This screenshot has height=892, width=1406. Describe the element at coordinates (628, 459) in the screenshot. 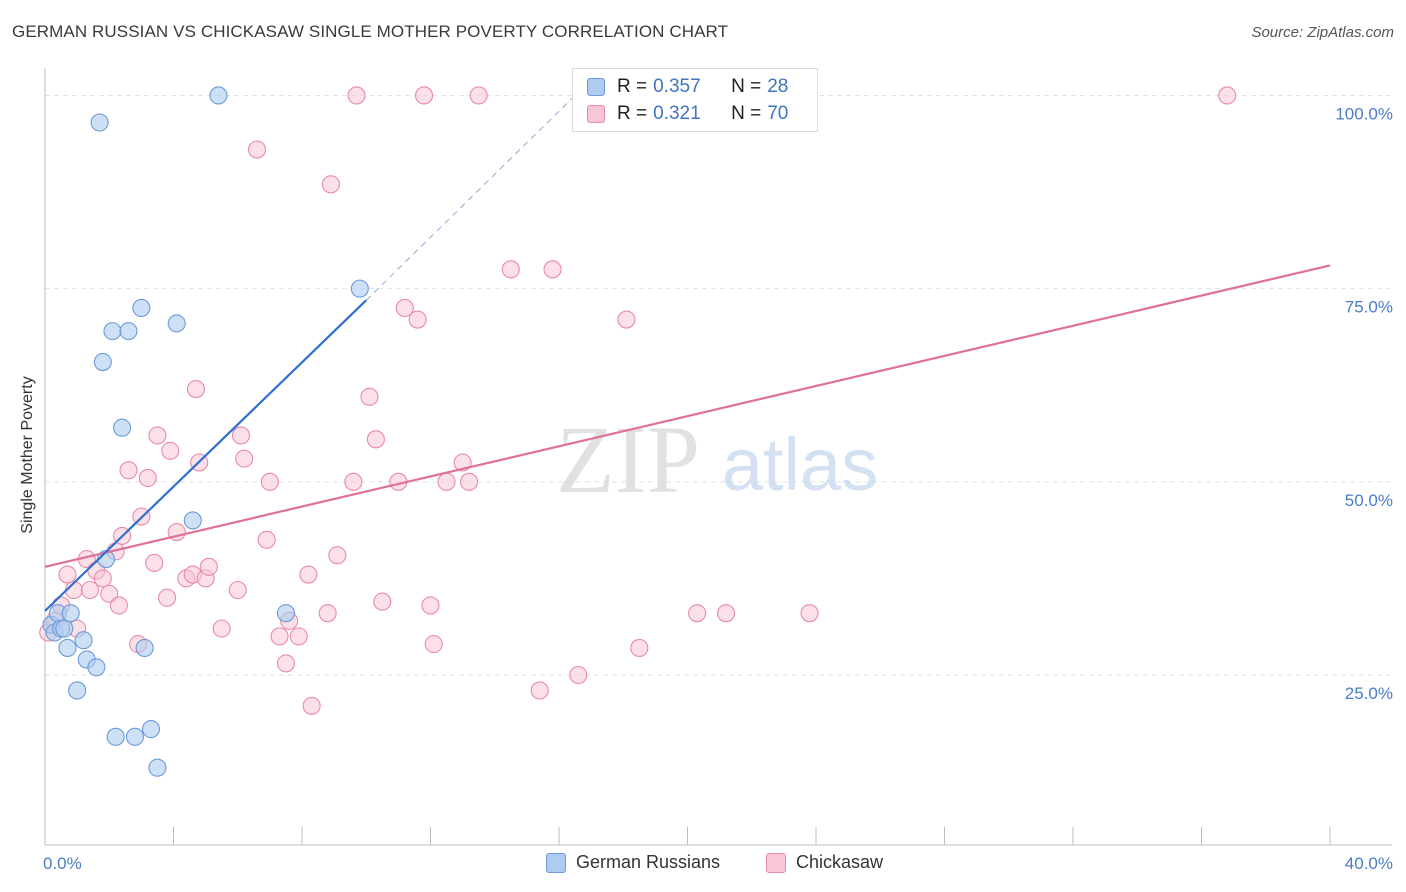

I see `watermark-zip: ZIP` at that location.